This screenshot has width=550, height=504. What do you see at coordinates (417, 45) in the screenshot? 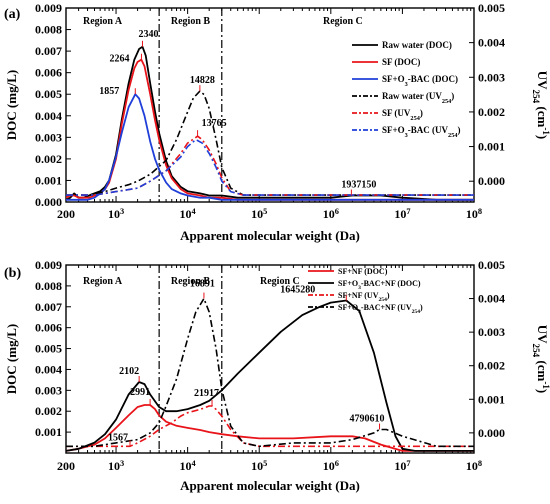
I see `legend-label: Raw water (DOC)` at bounding box center [417, 45].